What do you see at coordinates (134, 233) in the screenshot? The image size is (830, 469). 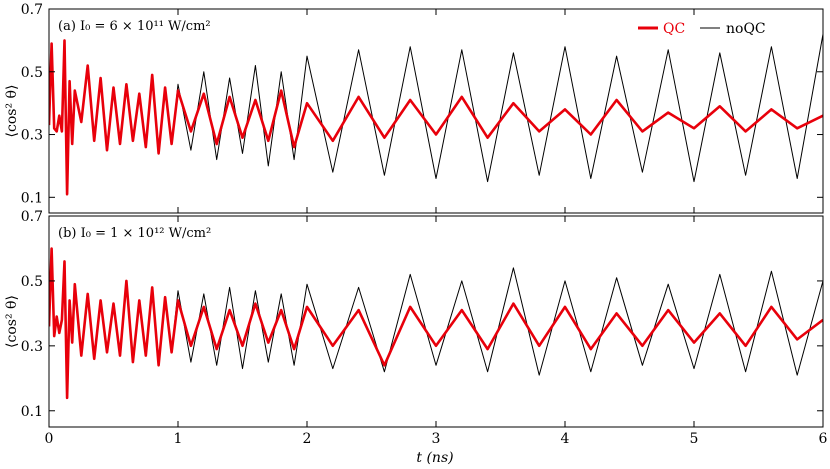 I see `panel-label: (b) I₀ = 1 × 10¹² W/cm²` at bounding box center [134, 233].